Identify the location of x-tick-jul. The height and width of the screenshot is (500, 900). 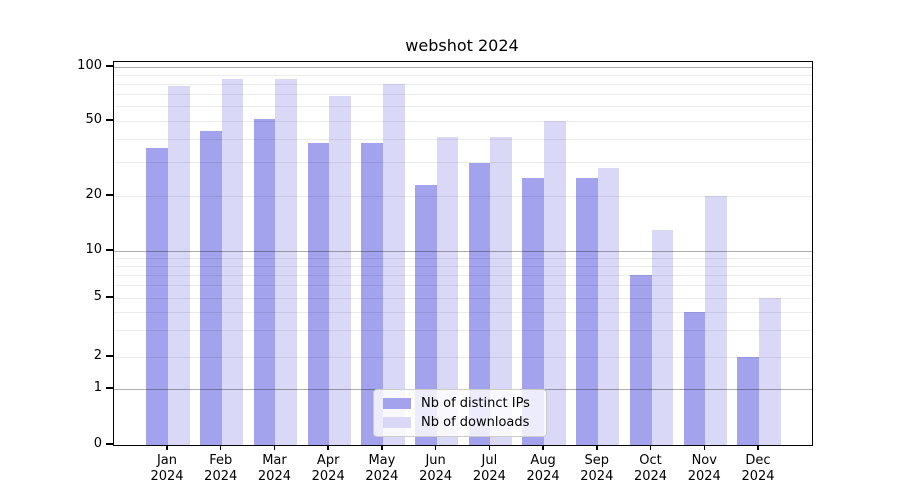
(489, 447).